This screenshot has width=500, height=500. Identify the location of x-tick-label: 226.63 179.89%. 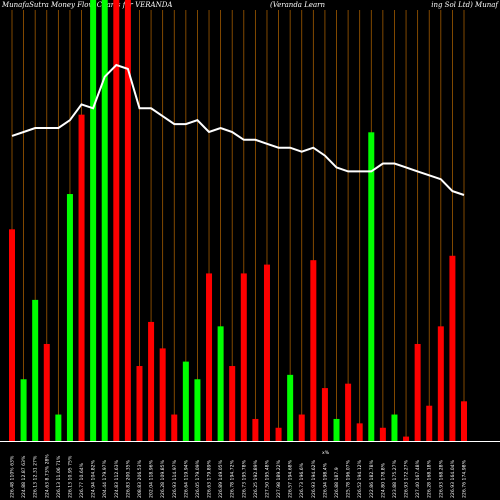
(210, 478).